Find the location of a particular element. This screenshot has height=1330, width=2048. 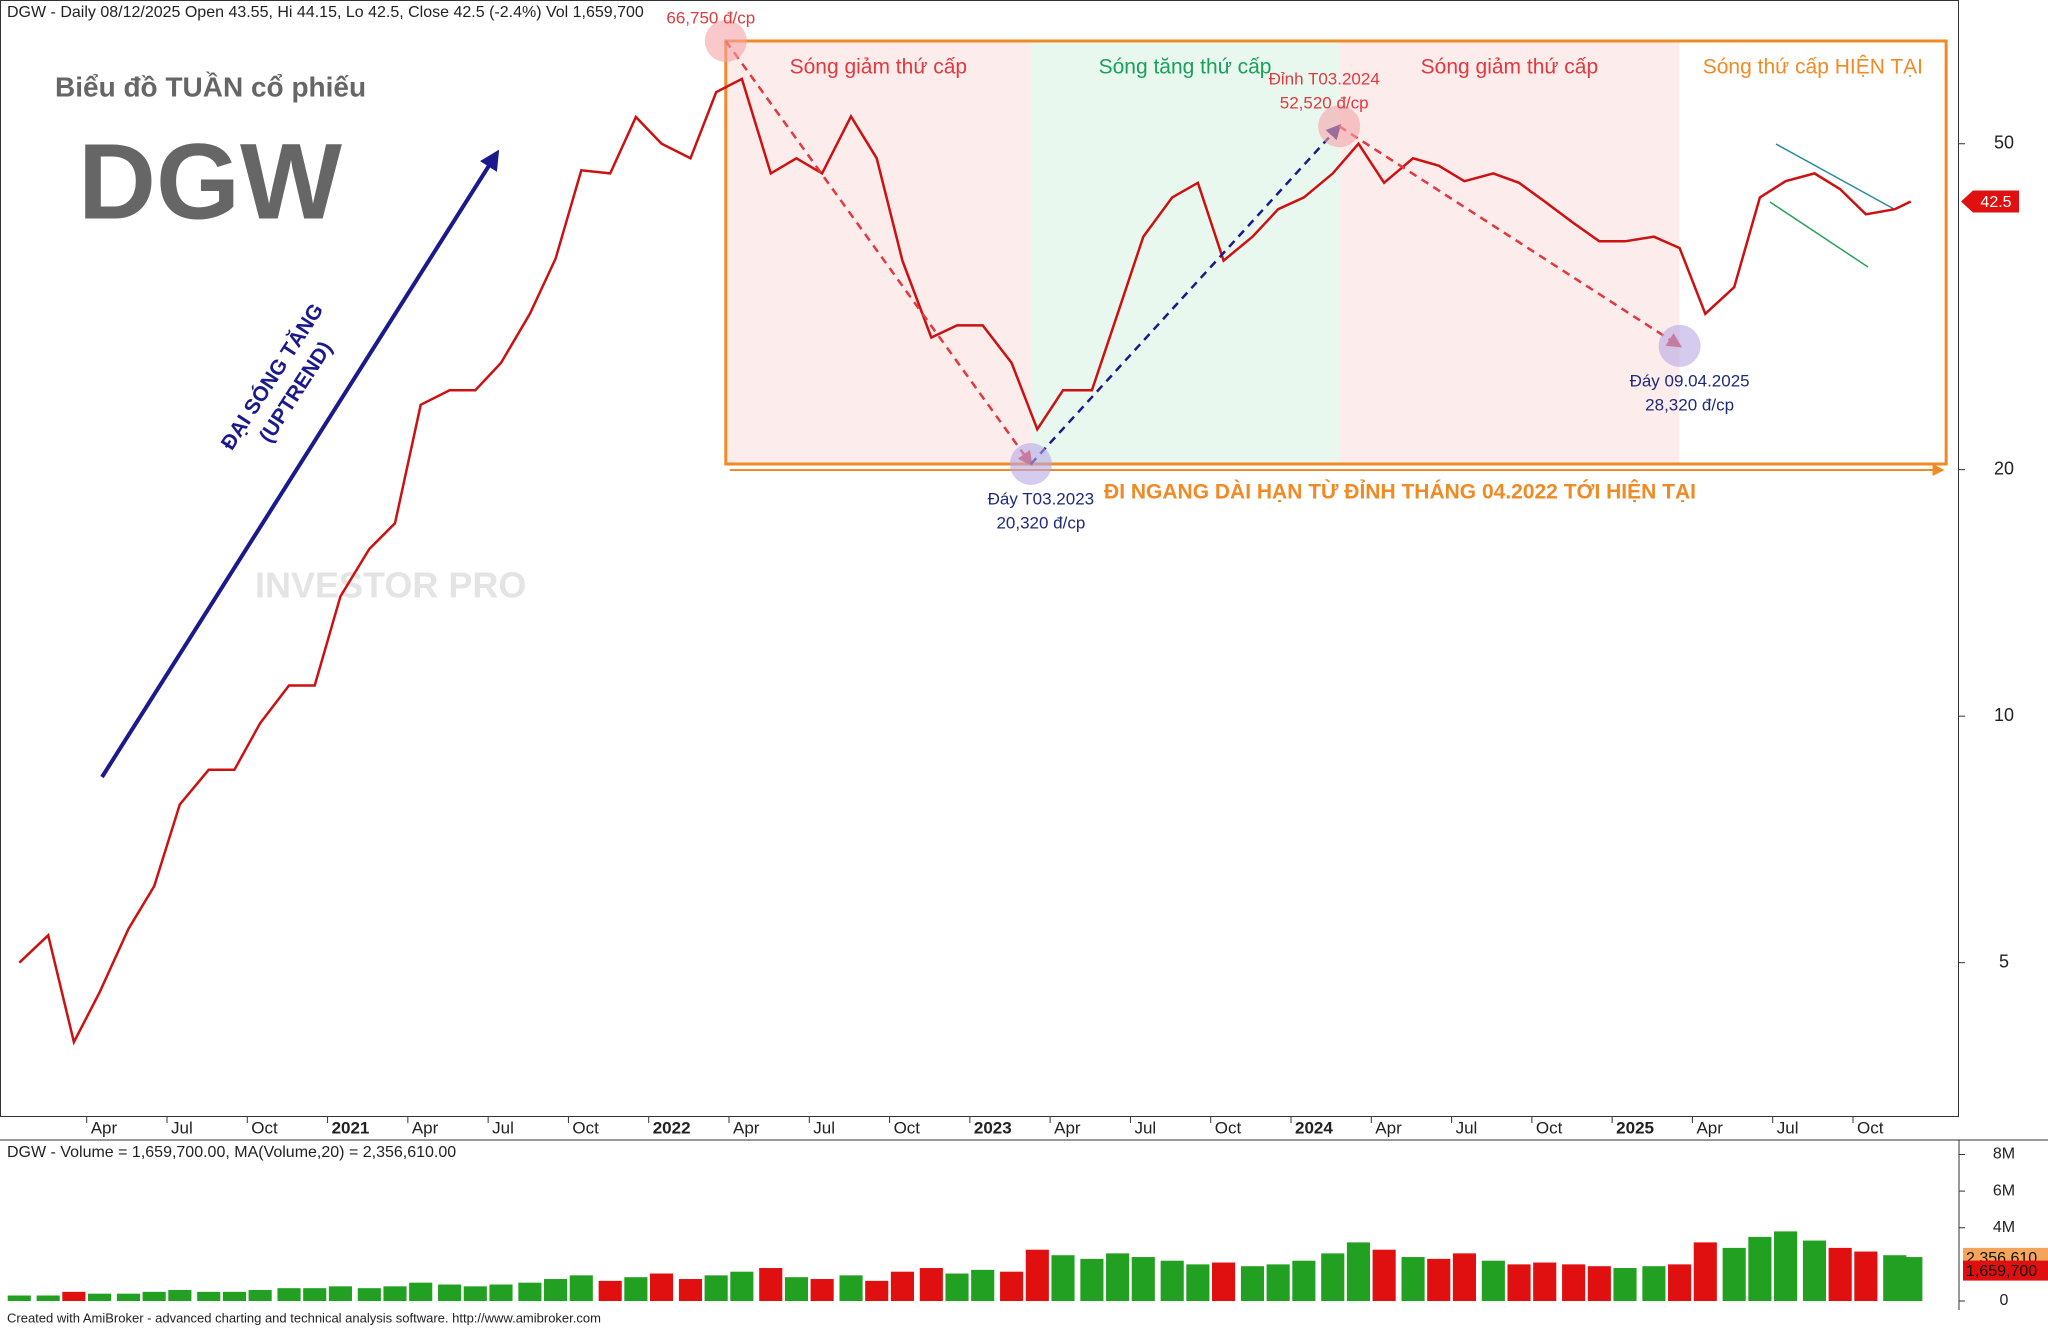

x-tick-label: 2024 is located at coordinates (1314, 1127).